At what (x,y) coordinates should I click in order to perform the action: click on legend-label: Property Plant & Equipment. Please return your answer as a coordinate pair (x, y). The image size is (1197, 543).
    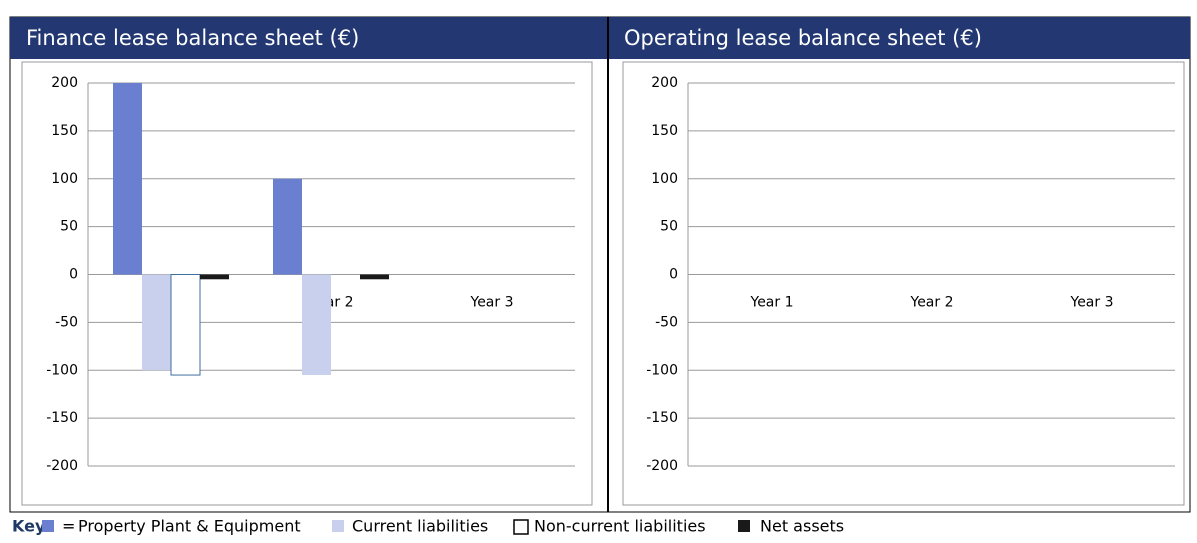
    Looking at the image, I should click on (189, 526).